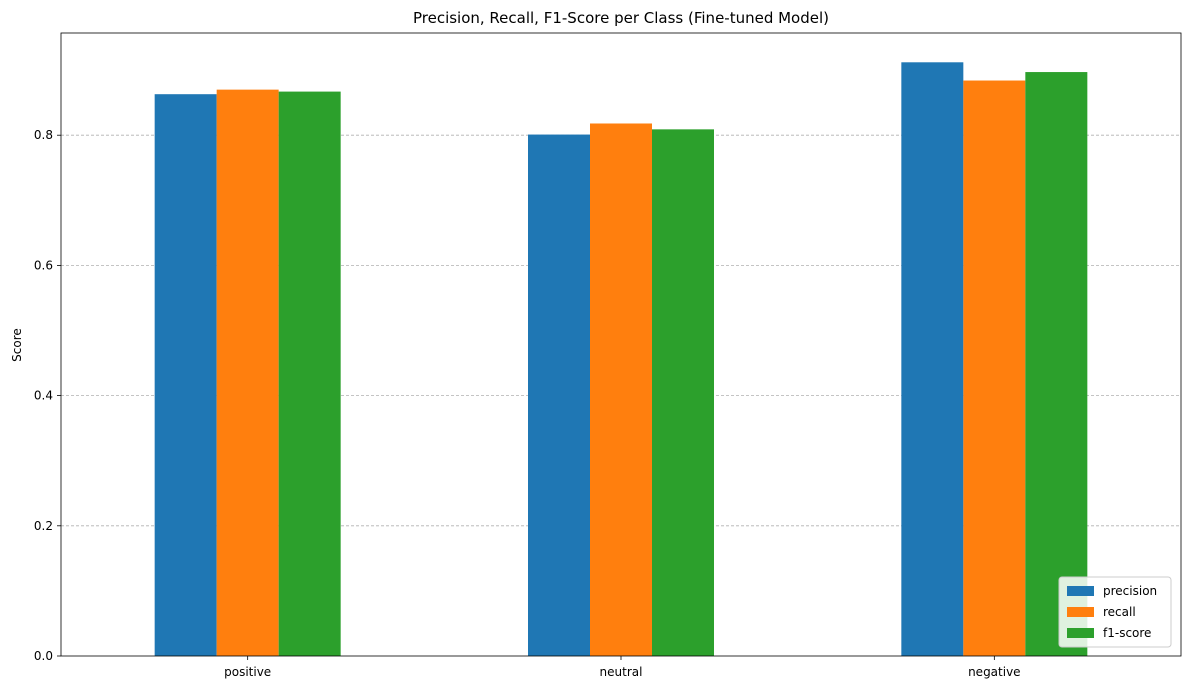  What do you see at coordinates (994, 368) in the screenshot?
I see `bar-recall-negative` at bounding box center [994, 368].